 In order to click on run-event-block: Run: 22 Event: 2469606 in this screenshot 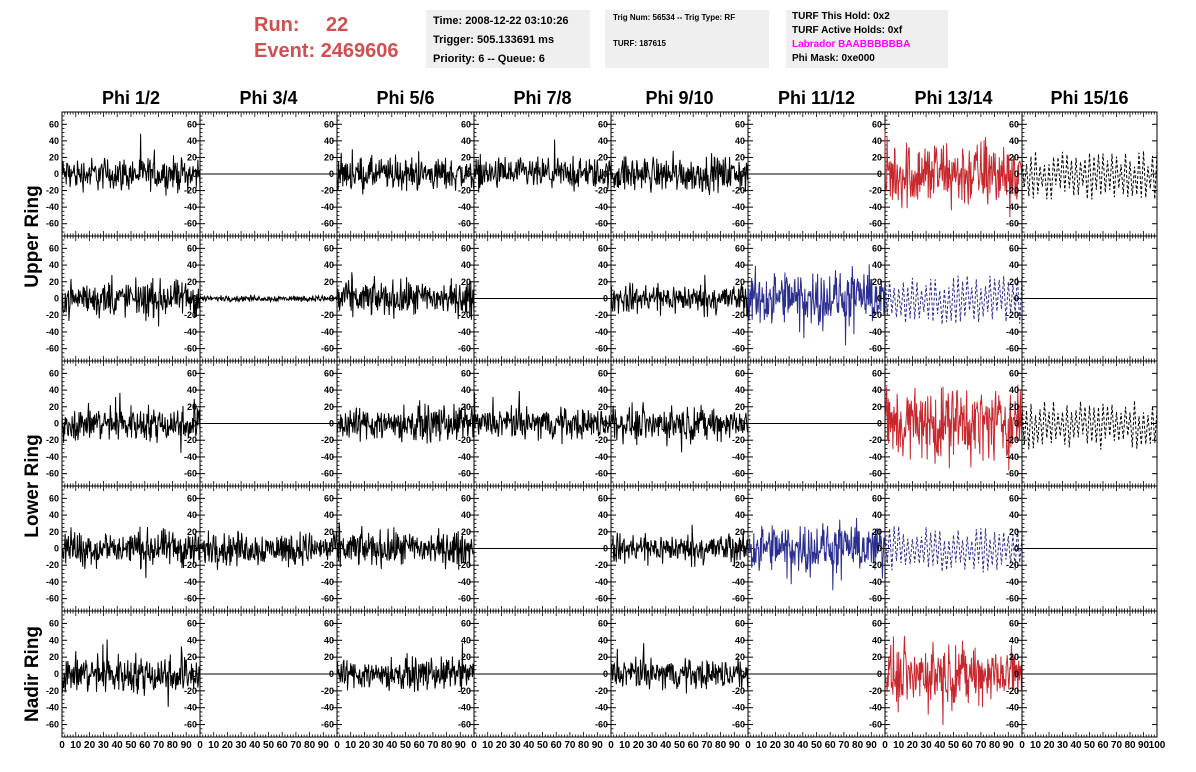, I will do `click(326, 38)`.